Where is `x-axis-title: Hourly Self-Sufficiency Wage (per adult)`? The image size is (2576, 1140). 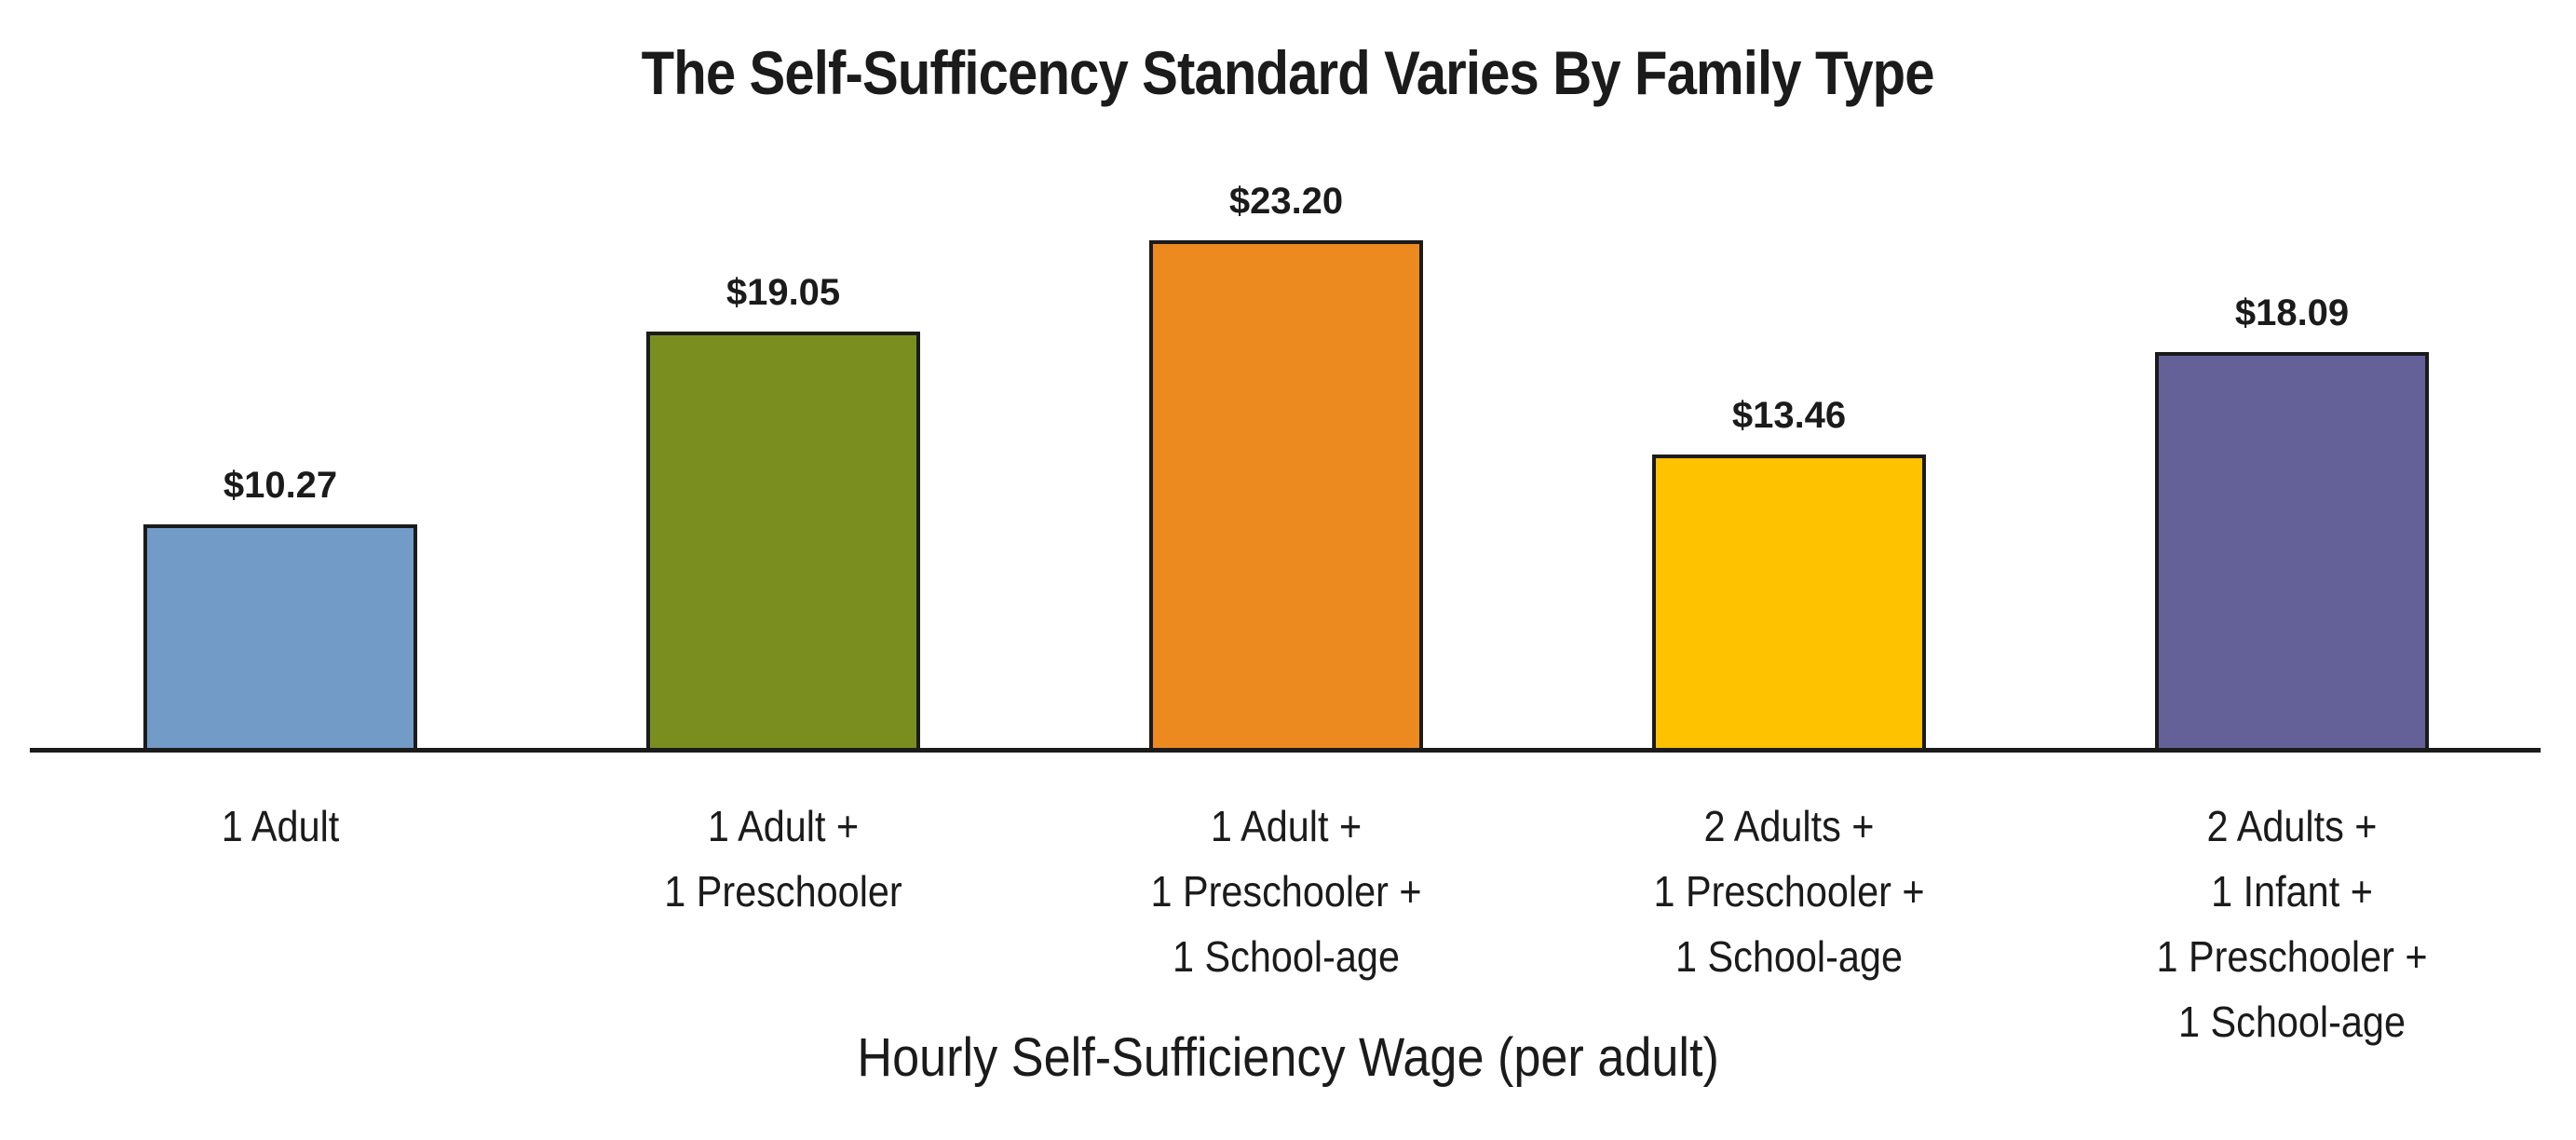 x-axis-title: Hourly Self-Sufficiency Wage (per adult) is located at coordinates (1288, 1058).